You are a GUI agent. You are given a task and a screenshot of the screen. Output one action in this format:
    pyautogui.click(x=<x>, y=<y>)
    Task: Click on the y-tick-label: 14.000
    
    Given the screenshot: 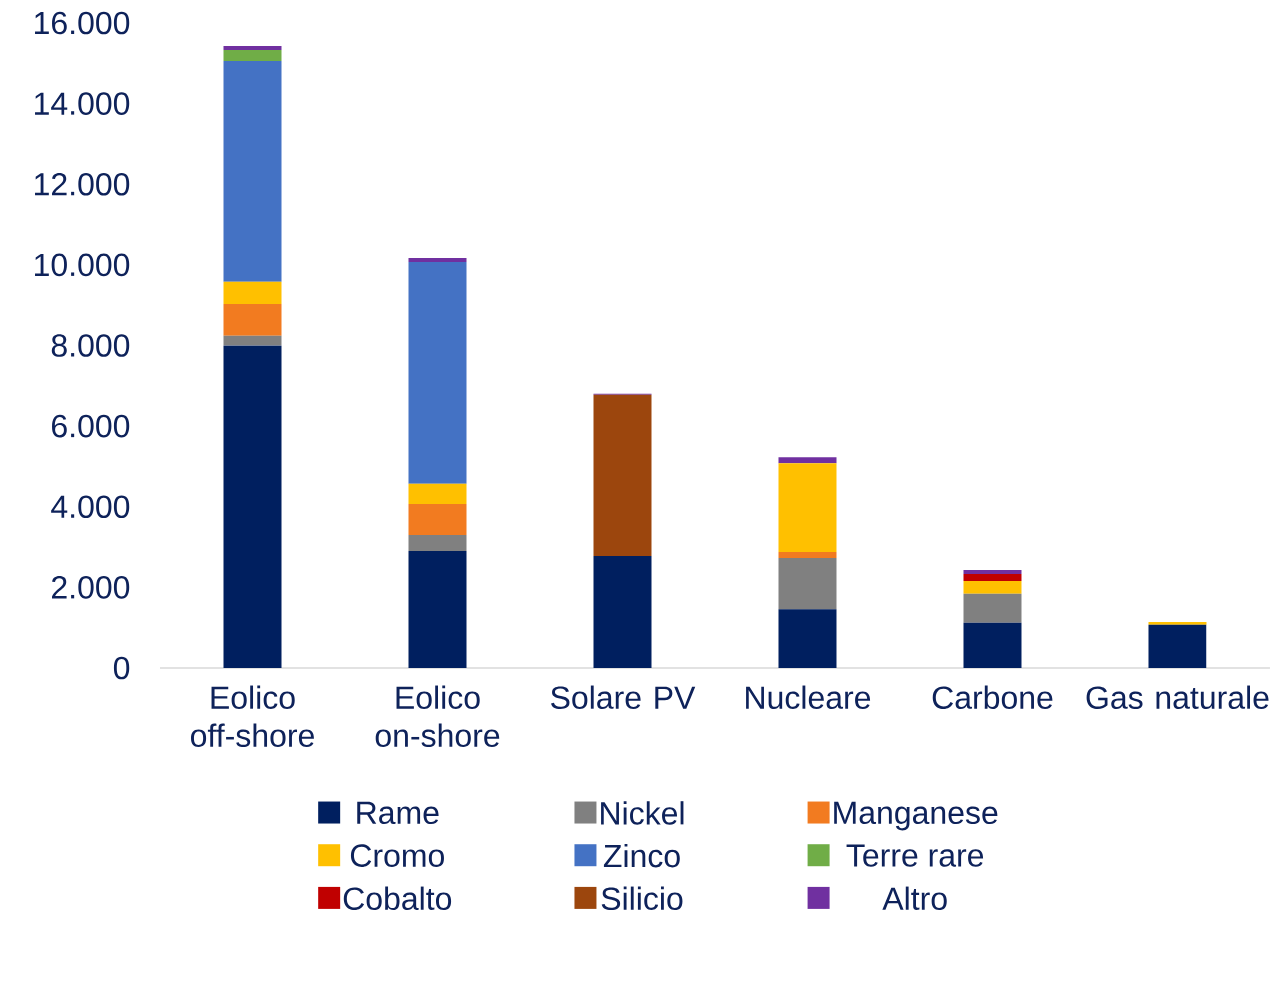 What is the action you would take?
    pyautogui.click(x=82, y=103)
    